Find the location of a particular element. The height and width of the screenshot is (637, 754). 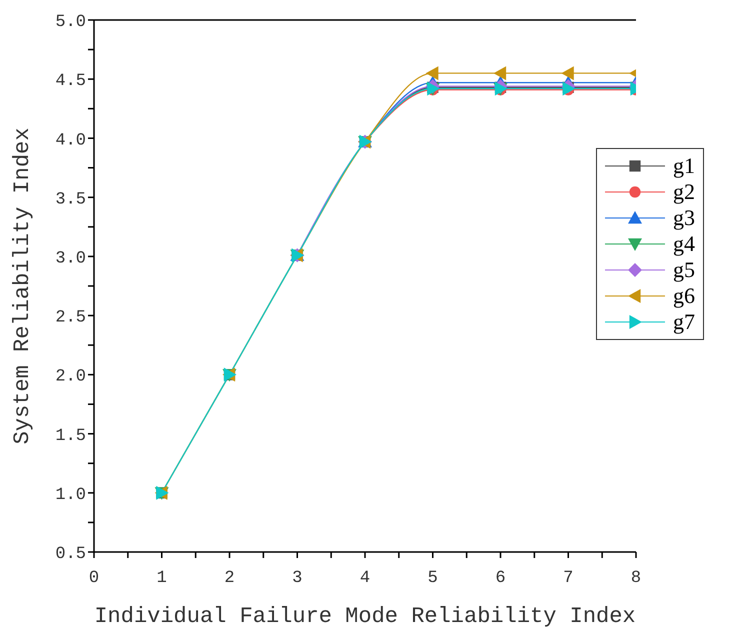

x-tick-label: 4 is located at coordinates (365, 578).